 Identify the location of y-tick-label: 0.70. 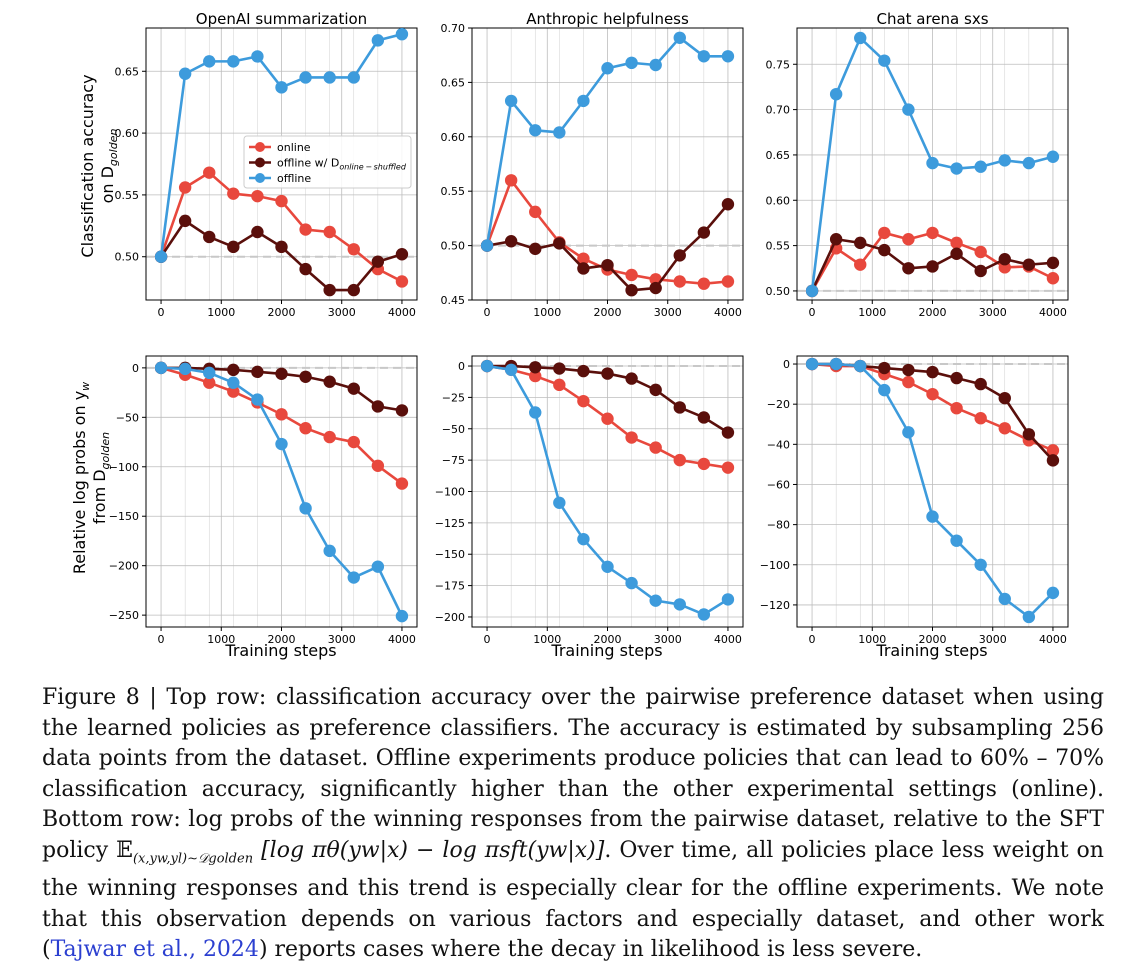
(453, 28).